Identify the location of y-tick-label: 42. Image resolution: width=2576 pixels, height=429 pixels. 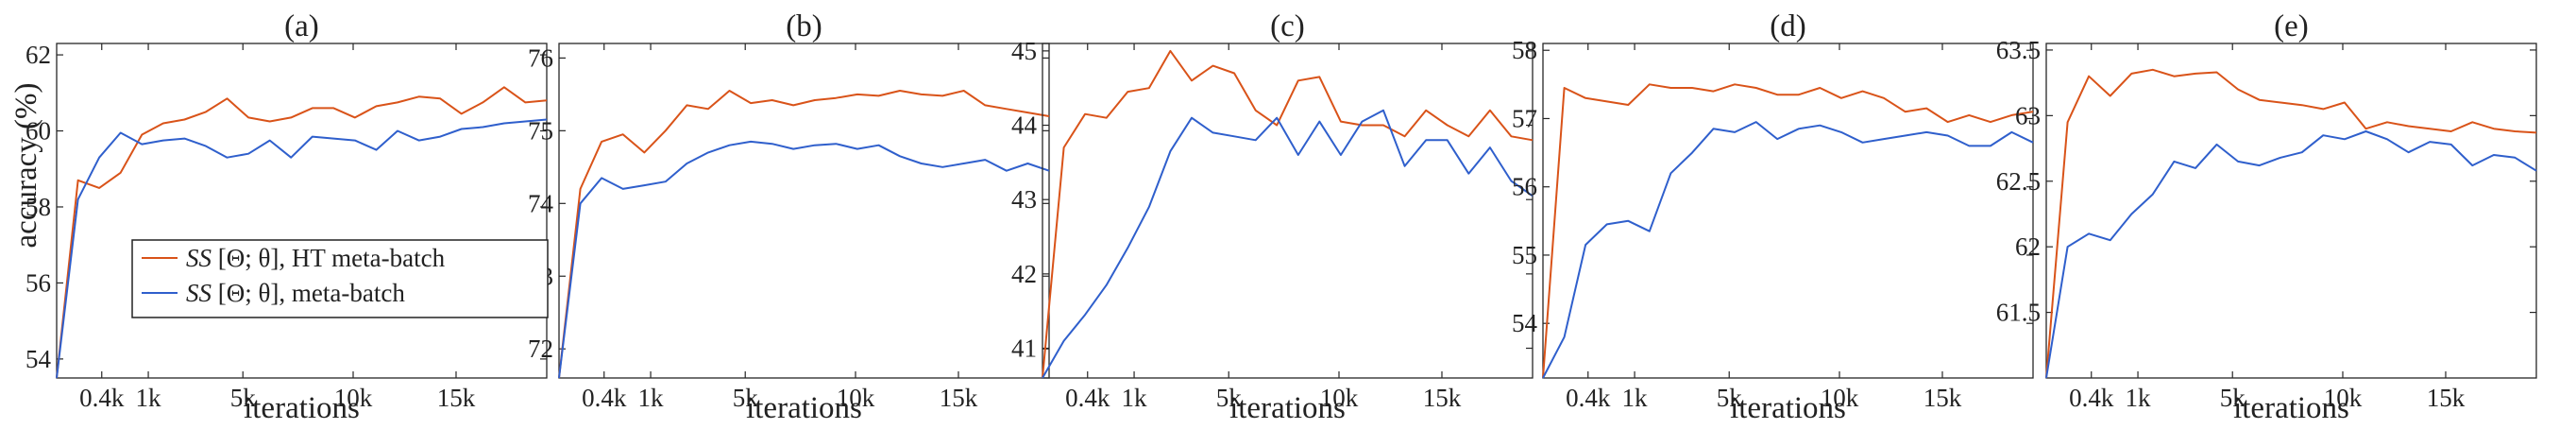
(1024, 274).